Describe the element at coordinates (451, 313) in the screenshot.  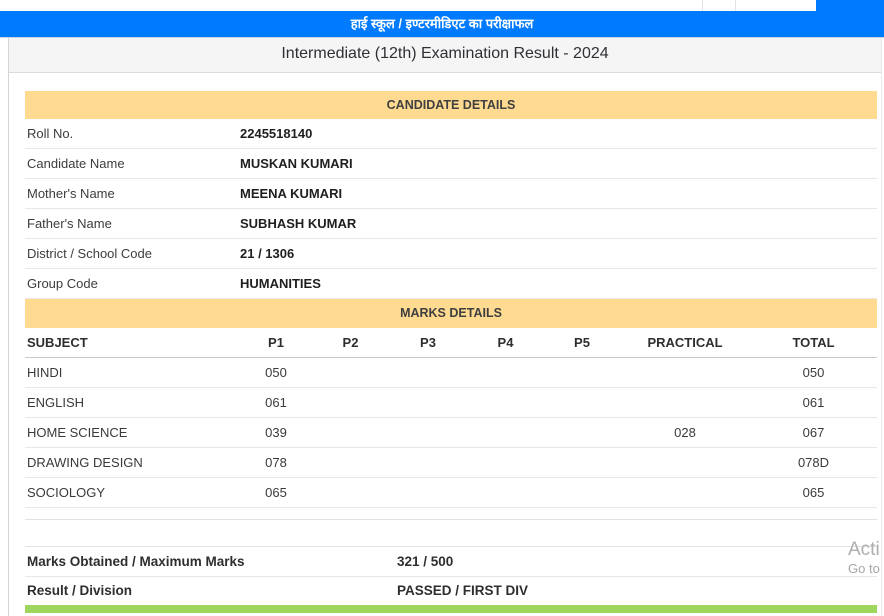
I see `marks-details-header: MARKS DETAILS` at that location.